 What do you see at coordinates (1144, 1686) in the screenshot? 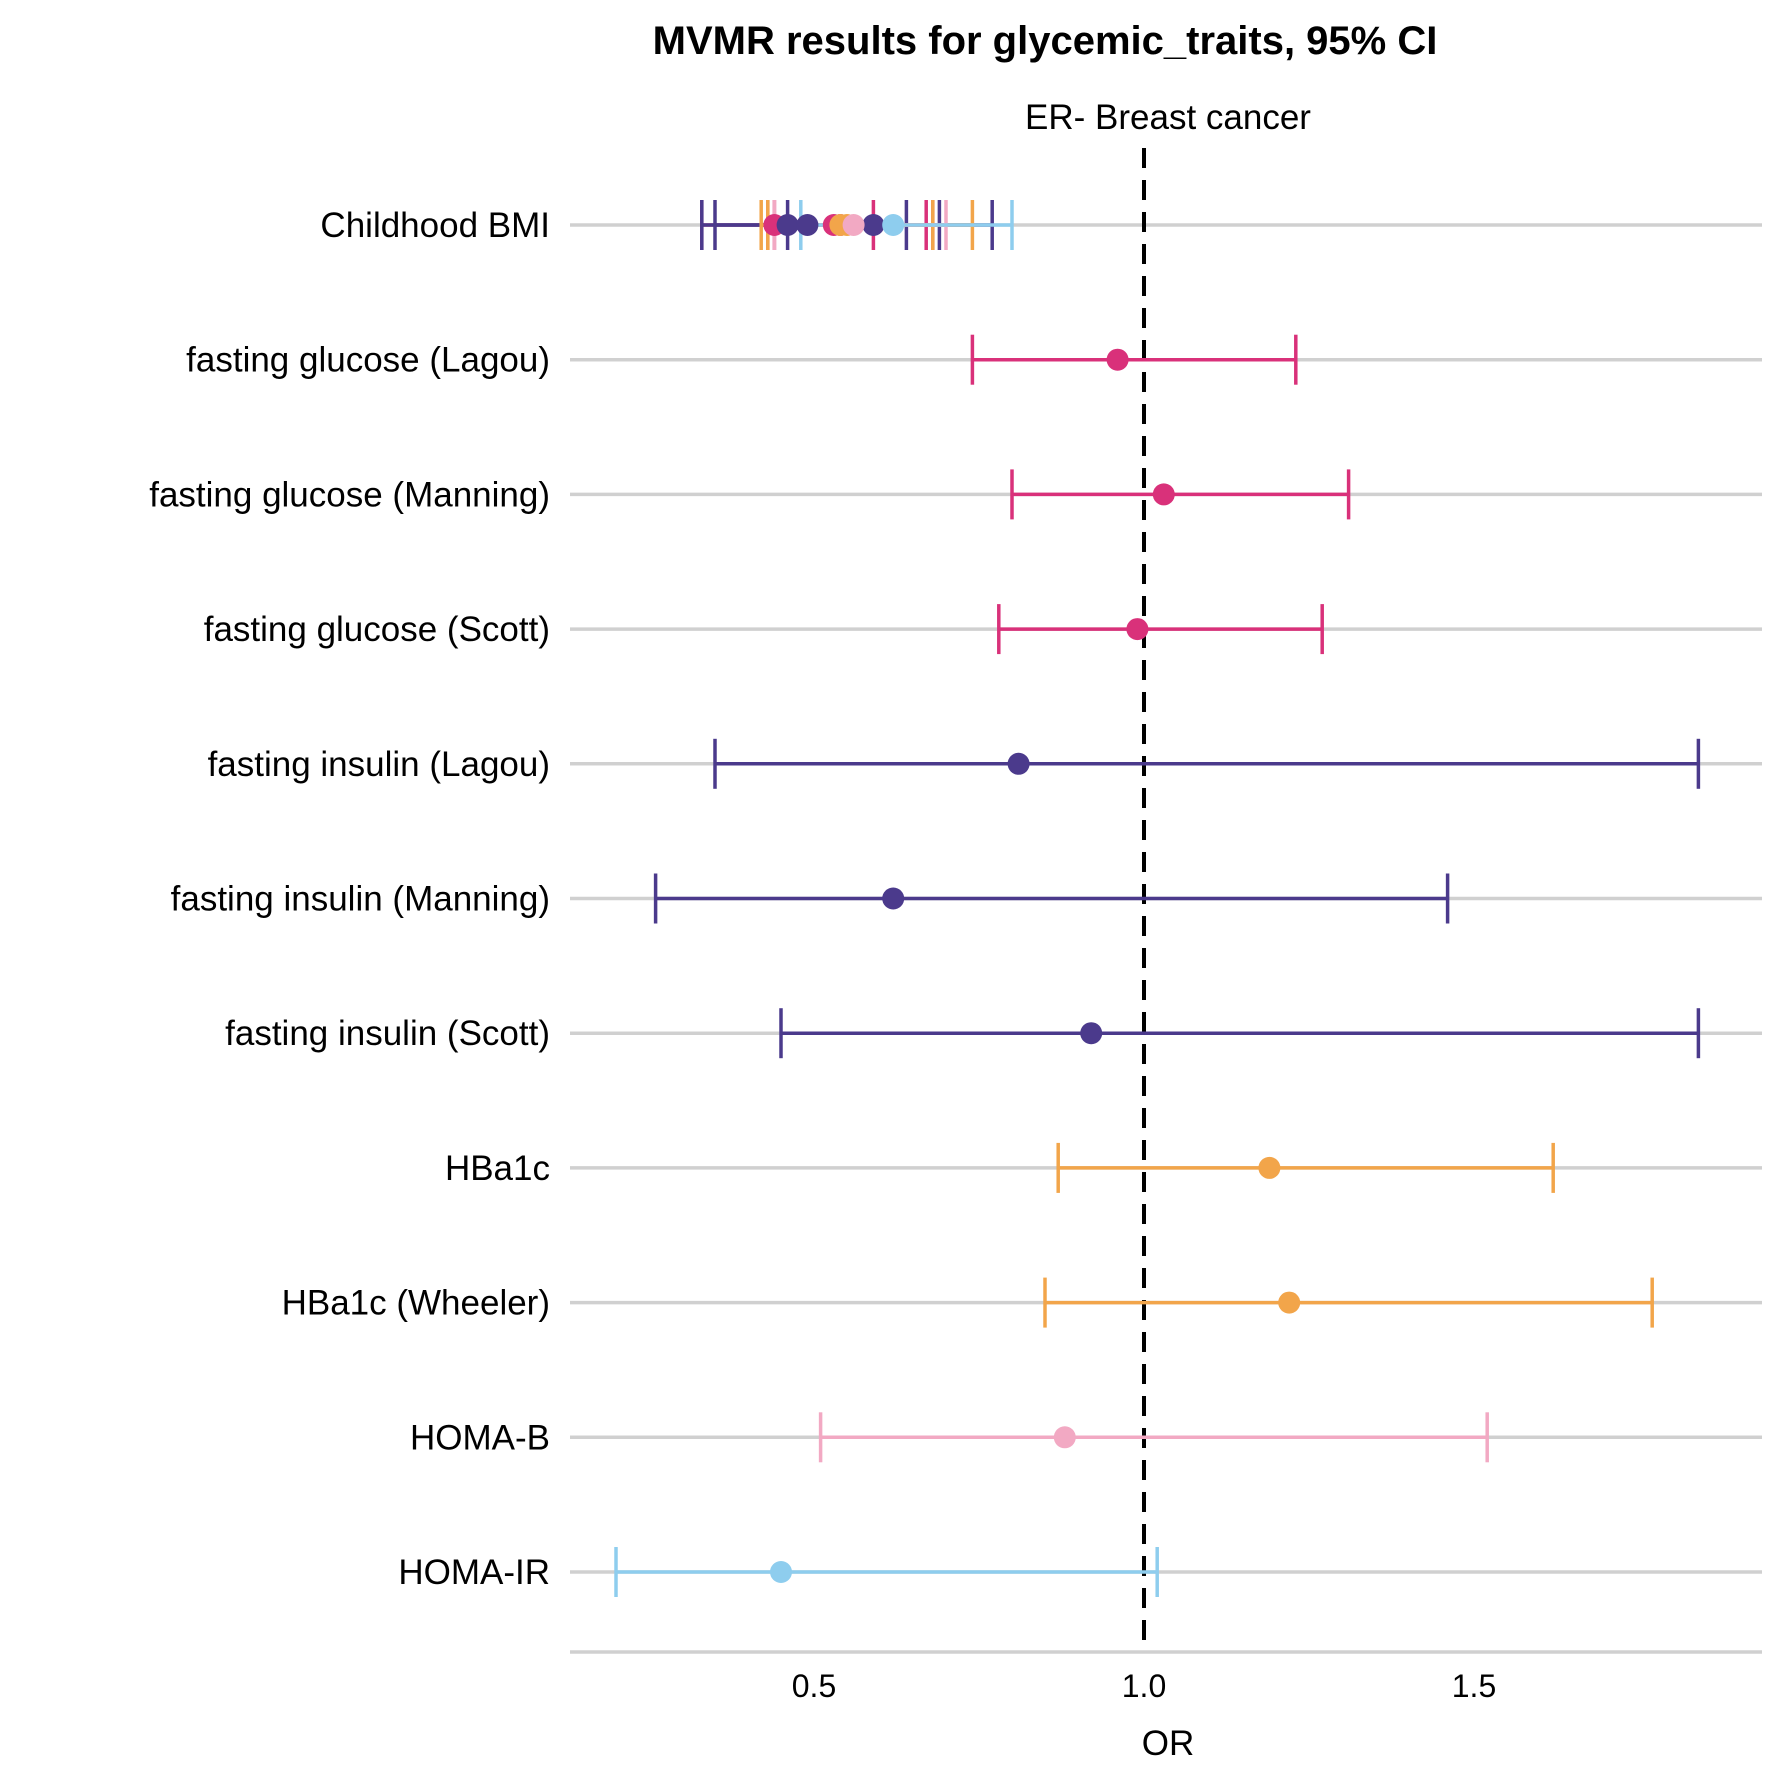
I see `x-tick-label: 1.0` at bounding box center [1144, 1686].